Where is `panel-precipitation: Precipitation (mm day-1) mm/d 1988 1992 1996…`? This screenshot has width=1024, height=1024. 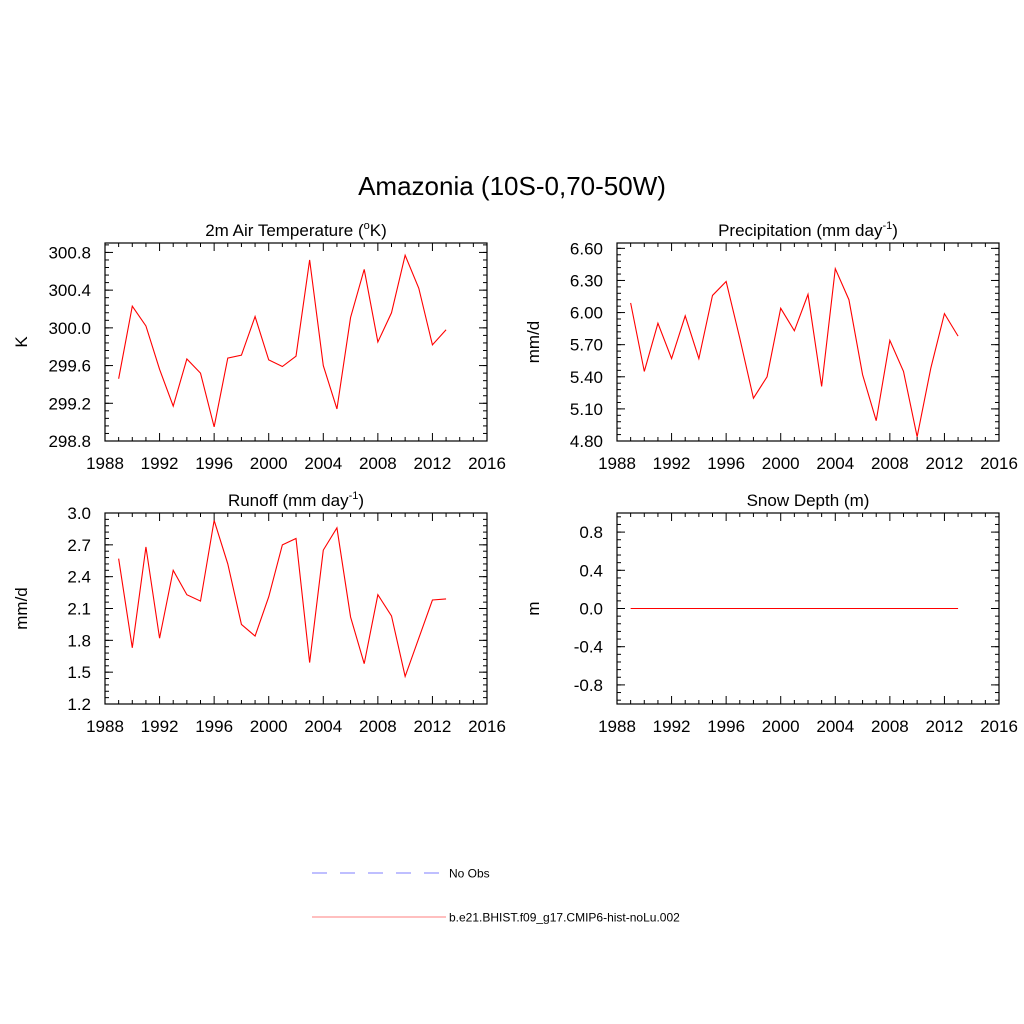 panel-precipitation: Precipitation (mm day-1) mm/d 1988 1992 1996… is located at coordinates (771, 346).